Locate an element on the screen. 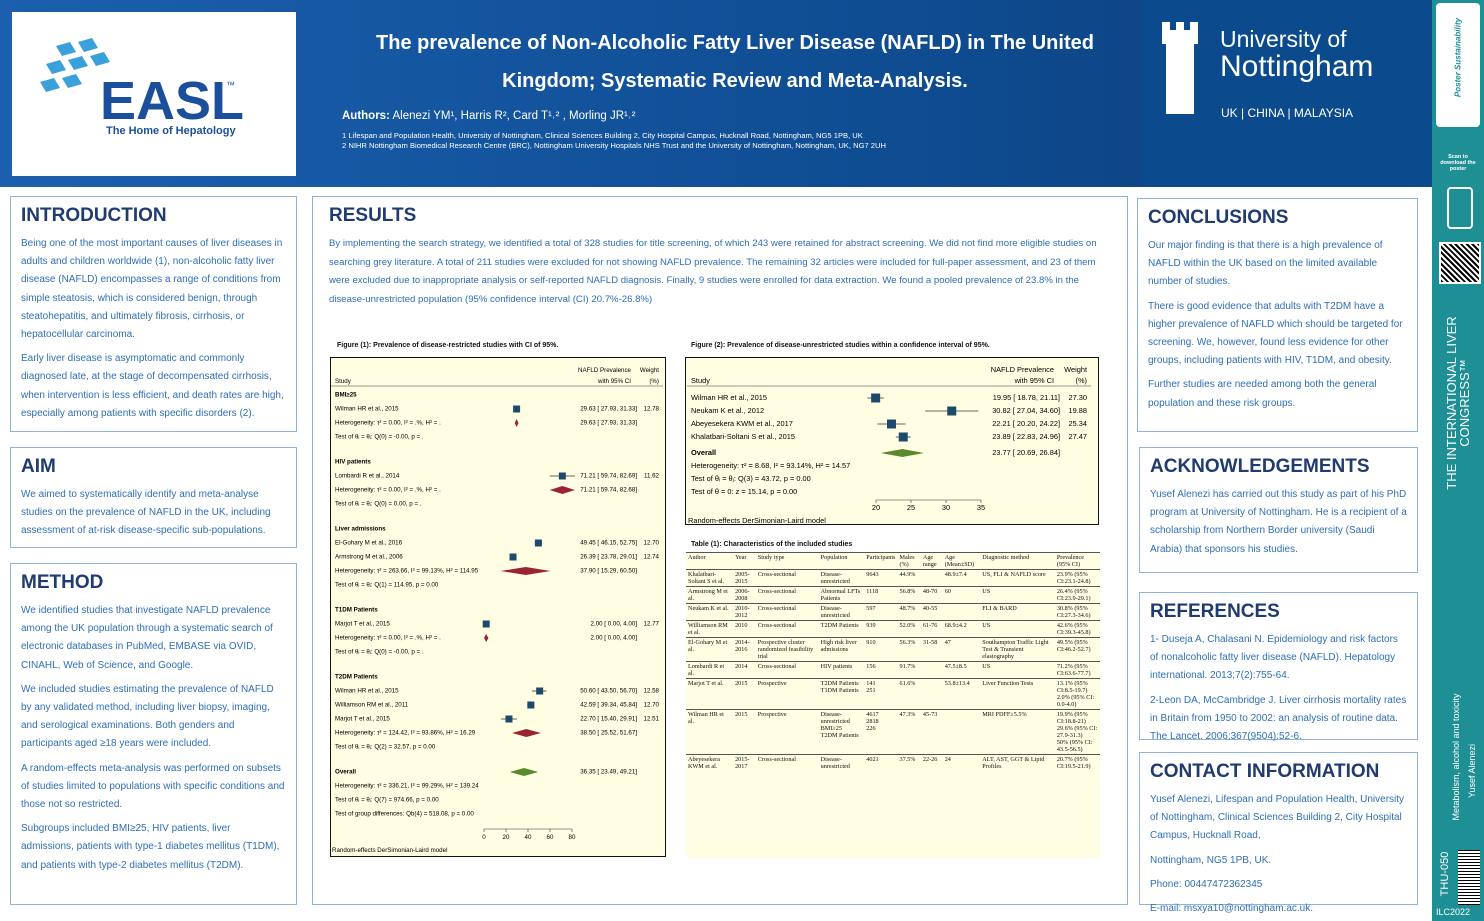  table-cell: 47.3% is located at coordinates (909, 732).